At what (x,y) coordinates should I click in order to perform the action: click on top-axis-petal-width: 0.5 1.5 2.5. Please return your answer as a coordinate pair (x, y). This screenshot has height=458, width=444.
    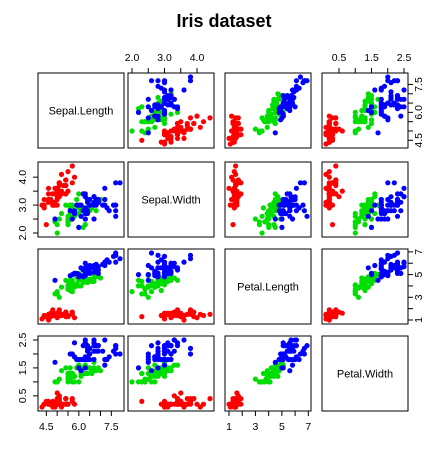
    Looking at the image, I should click on (371, 62).